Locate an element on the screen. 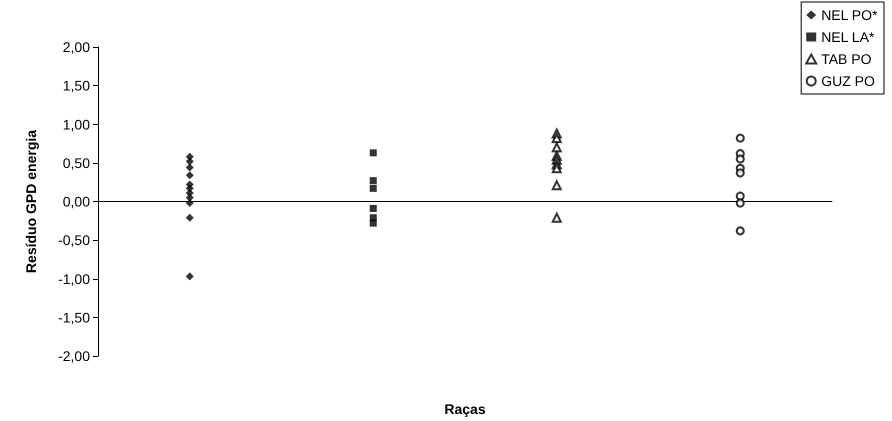 This screenshot has height=421, width=892. y-tick-label: -2,00 is located at coordinates (74, 356).